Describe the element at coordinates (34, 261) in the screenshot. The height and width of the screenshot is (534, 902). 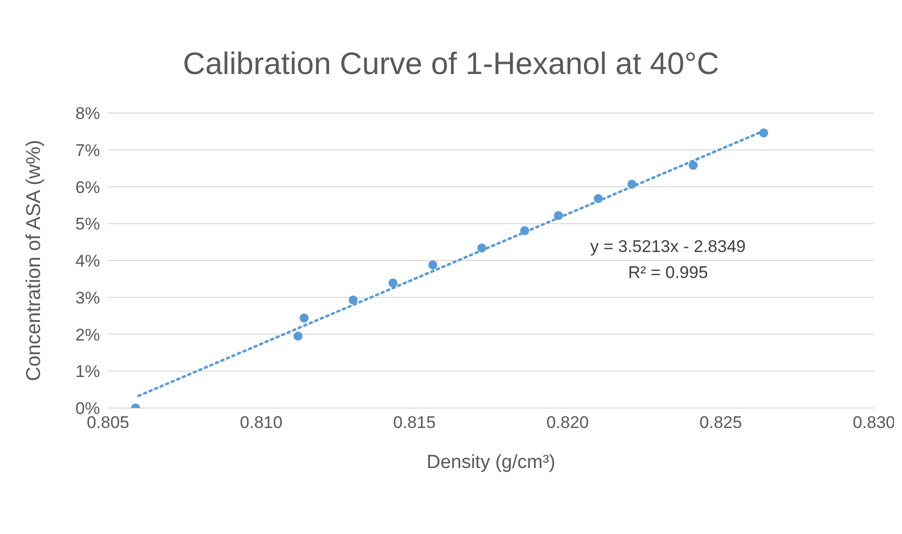
I see `y-axis-title: Concentration of ASA (w%)` at that location.